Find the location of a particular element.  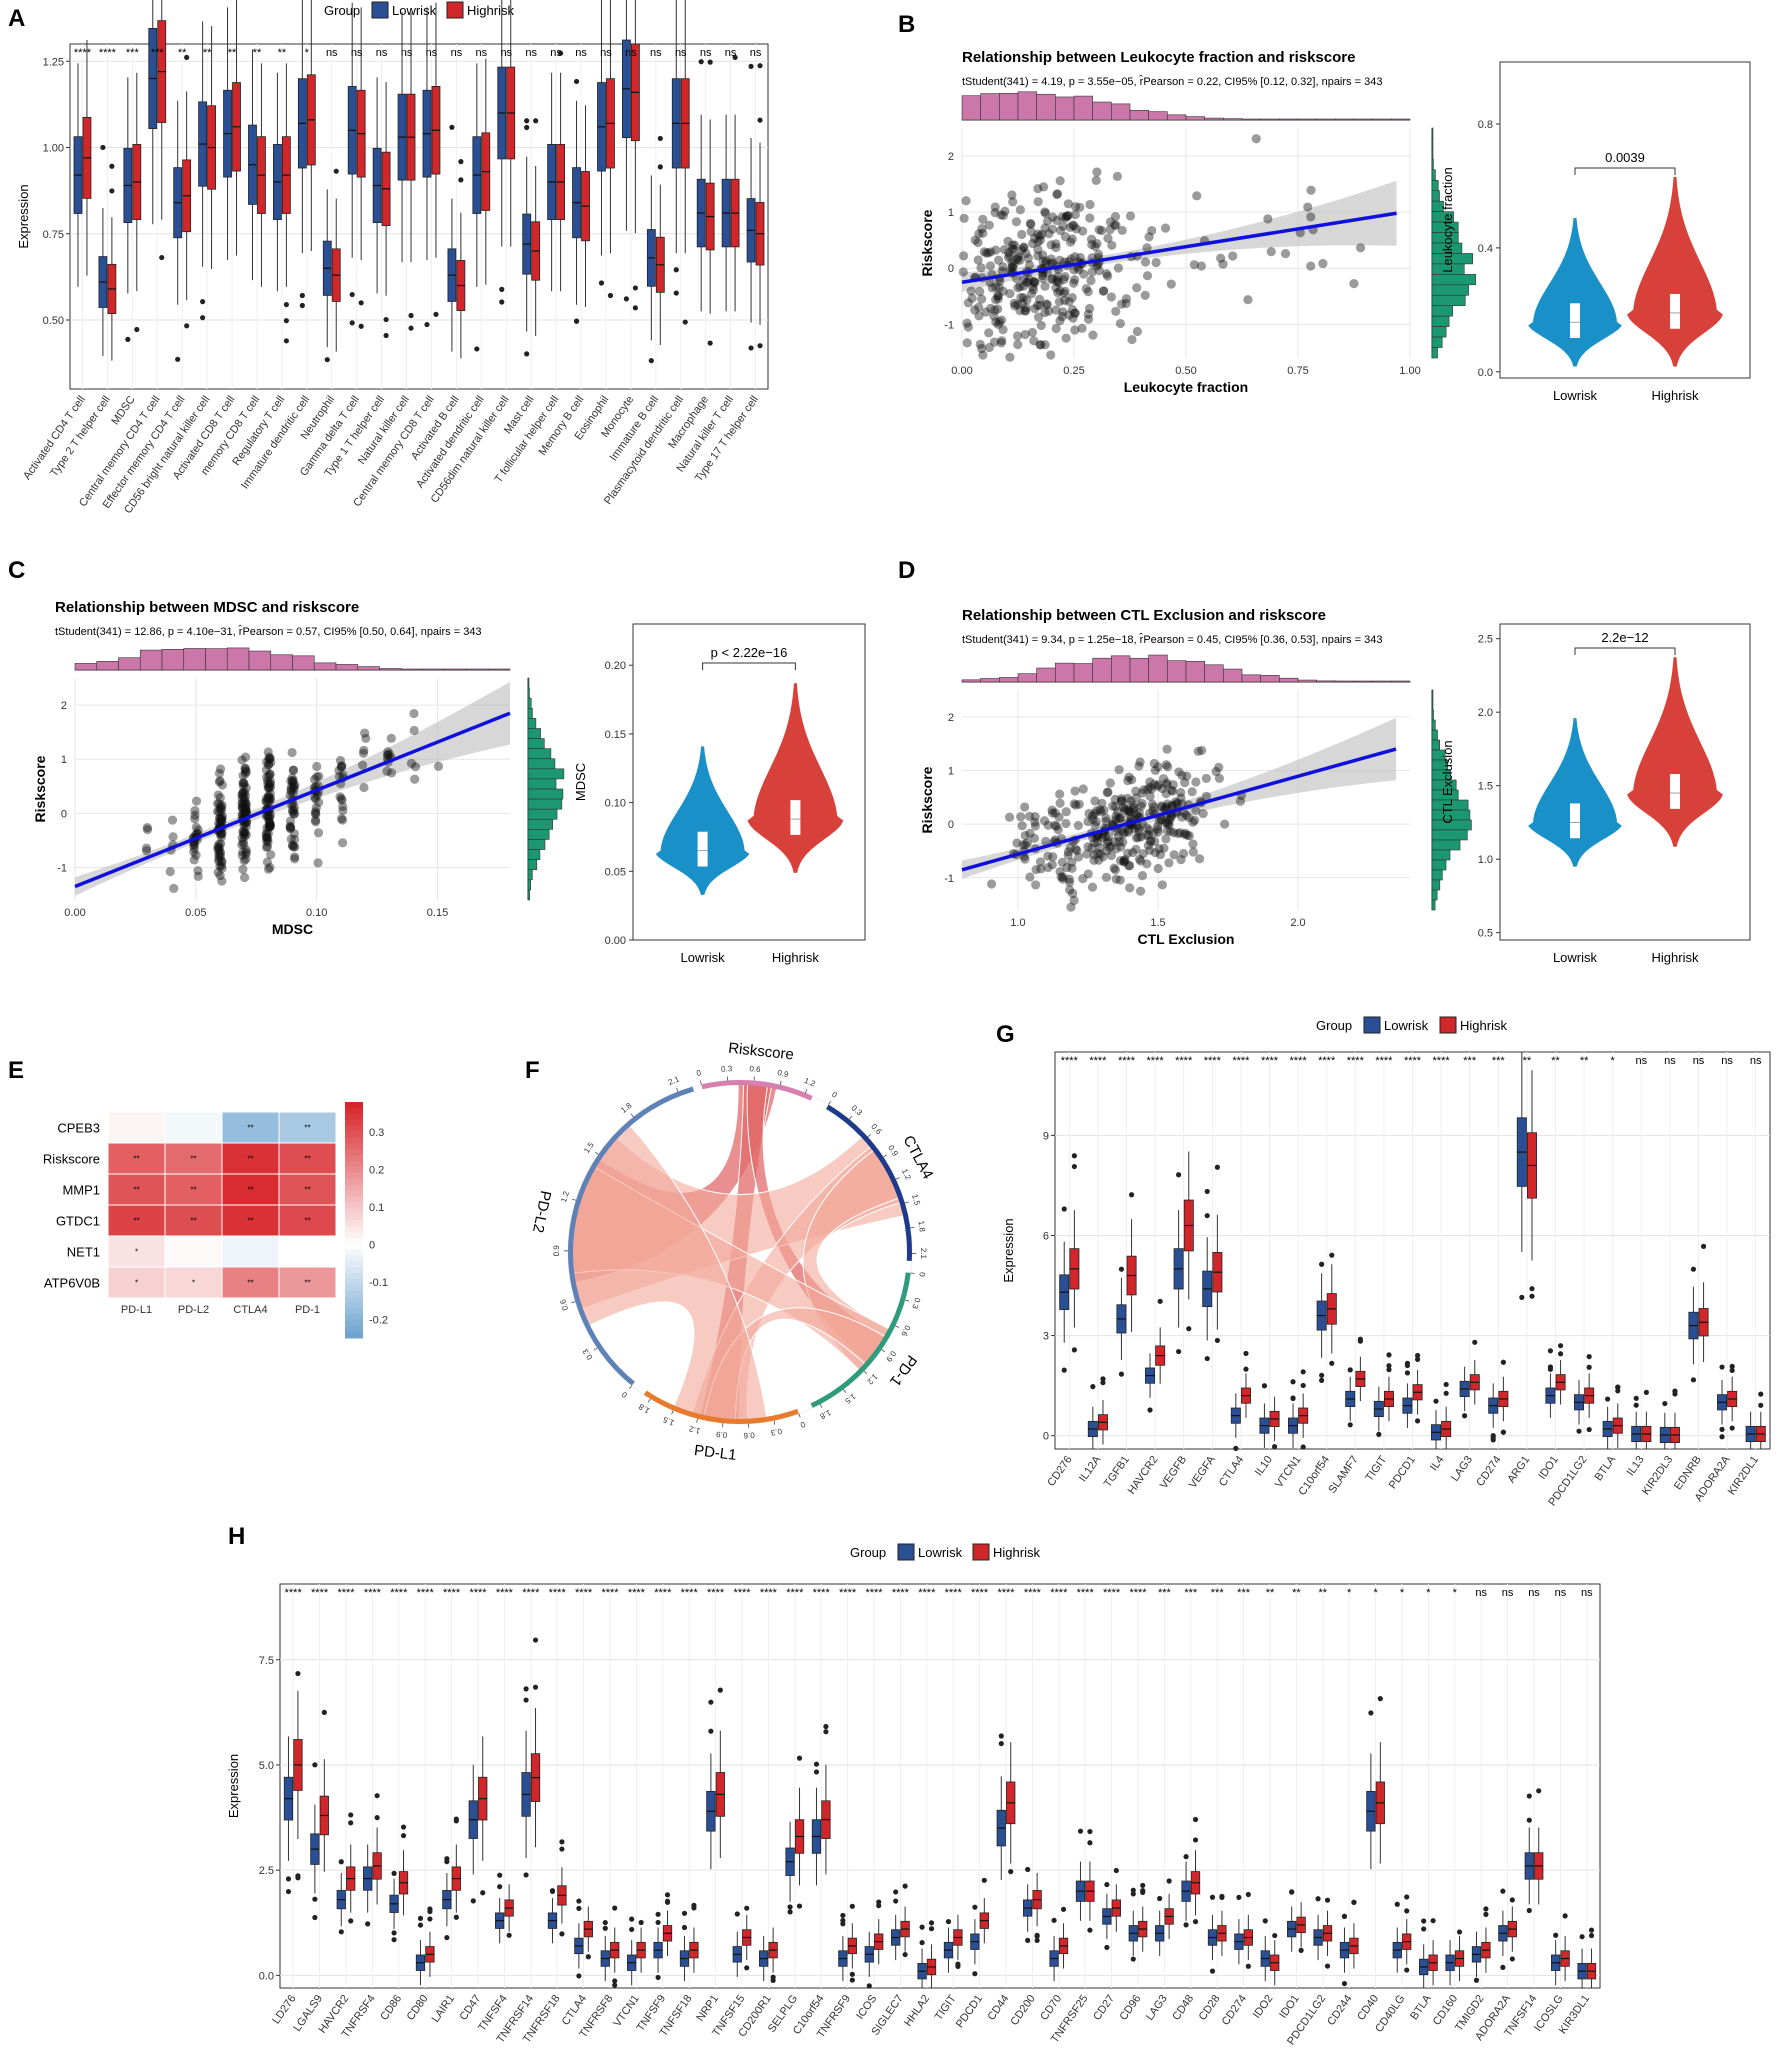

heatmap-col-label: PD-L2 is located at coordinates (193, 1310).